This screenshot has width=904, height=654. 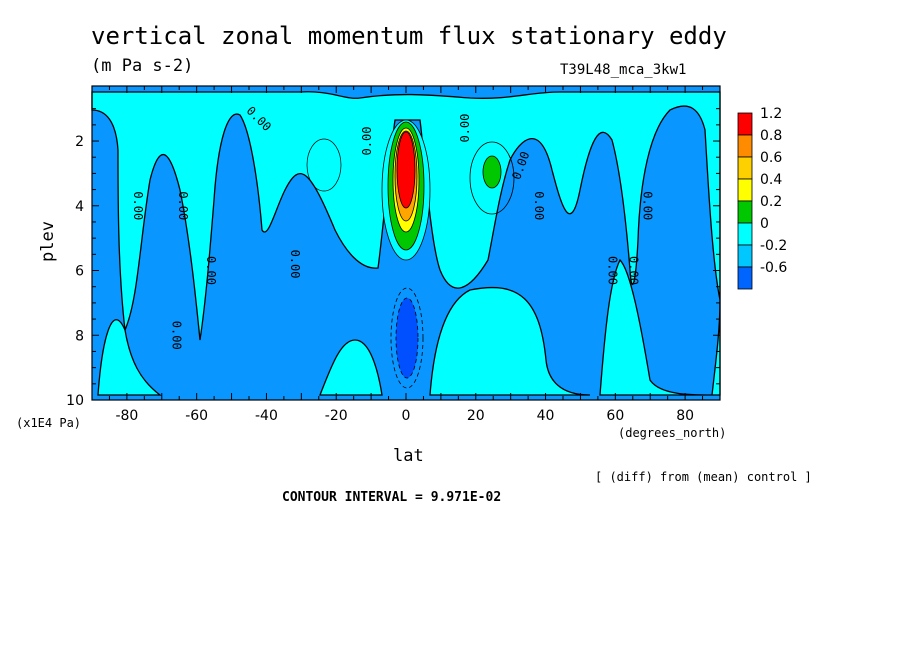 What do you see at coordinates (79, 207) in the screenshot?
I see `y-tick-label: 4` at bounding box center [79, 207].